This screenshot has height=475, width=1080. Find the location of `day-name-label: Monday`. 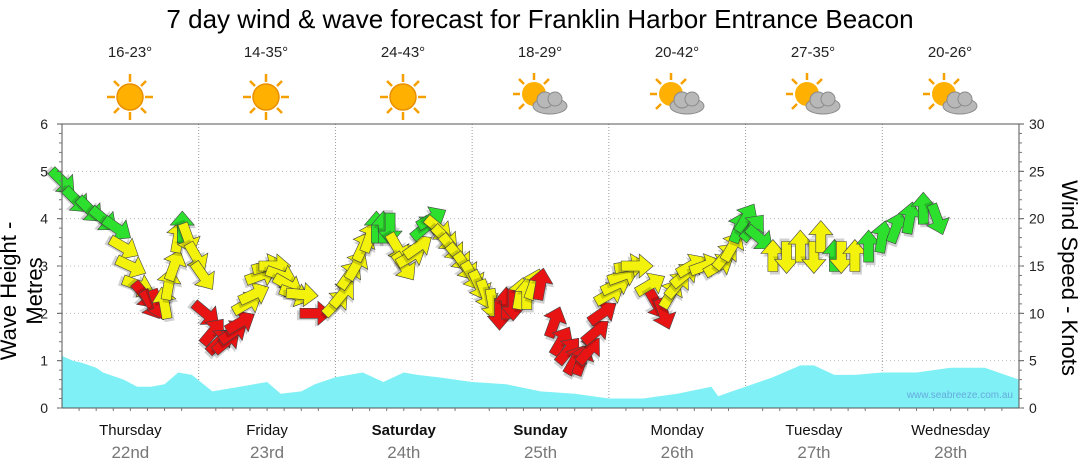

day-name-label: Monday is located at coordinates (678, 430).